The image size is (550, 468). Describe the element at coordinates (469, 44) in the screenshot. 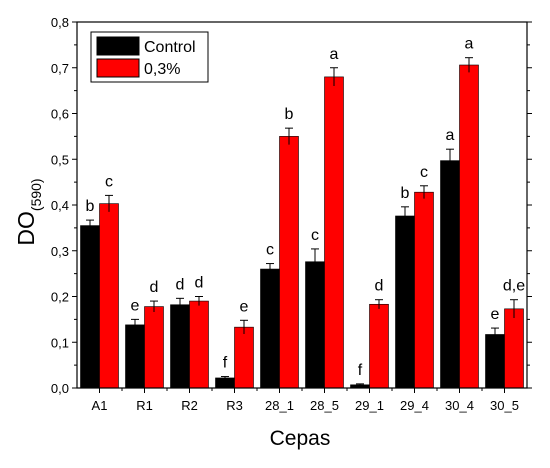

I see `sig-label-0-3-30_4: a` at that location.